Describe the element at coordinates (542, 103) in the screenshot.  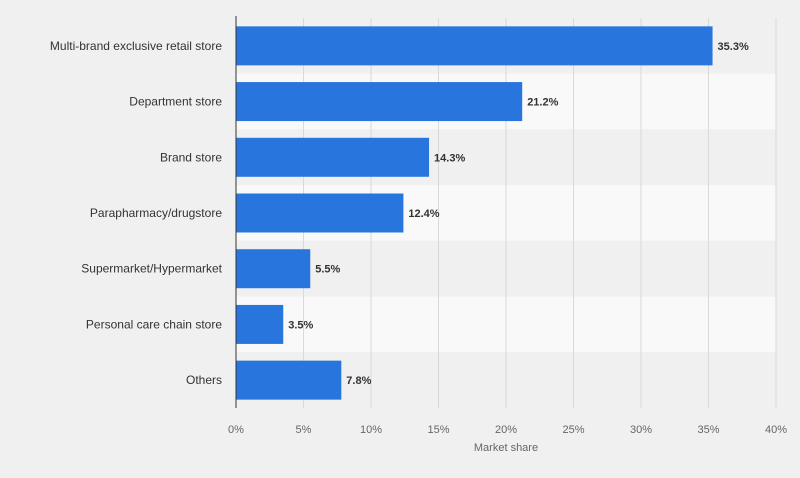
I see `data-label: 21.2%` at that location.